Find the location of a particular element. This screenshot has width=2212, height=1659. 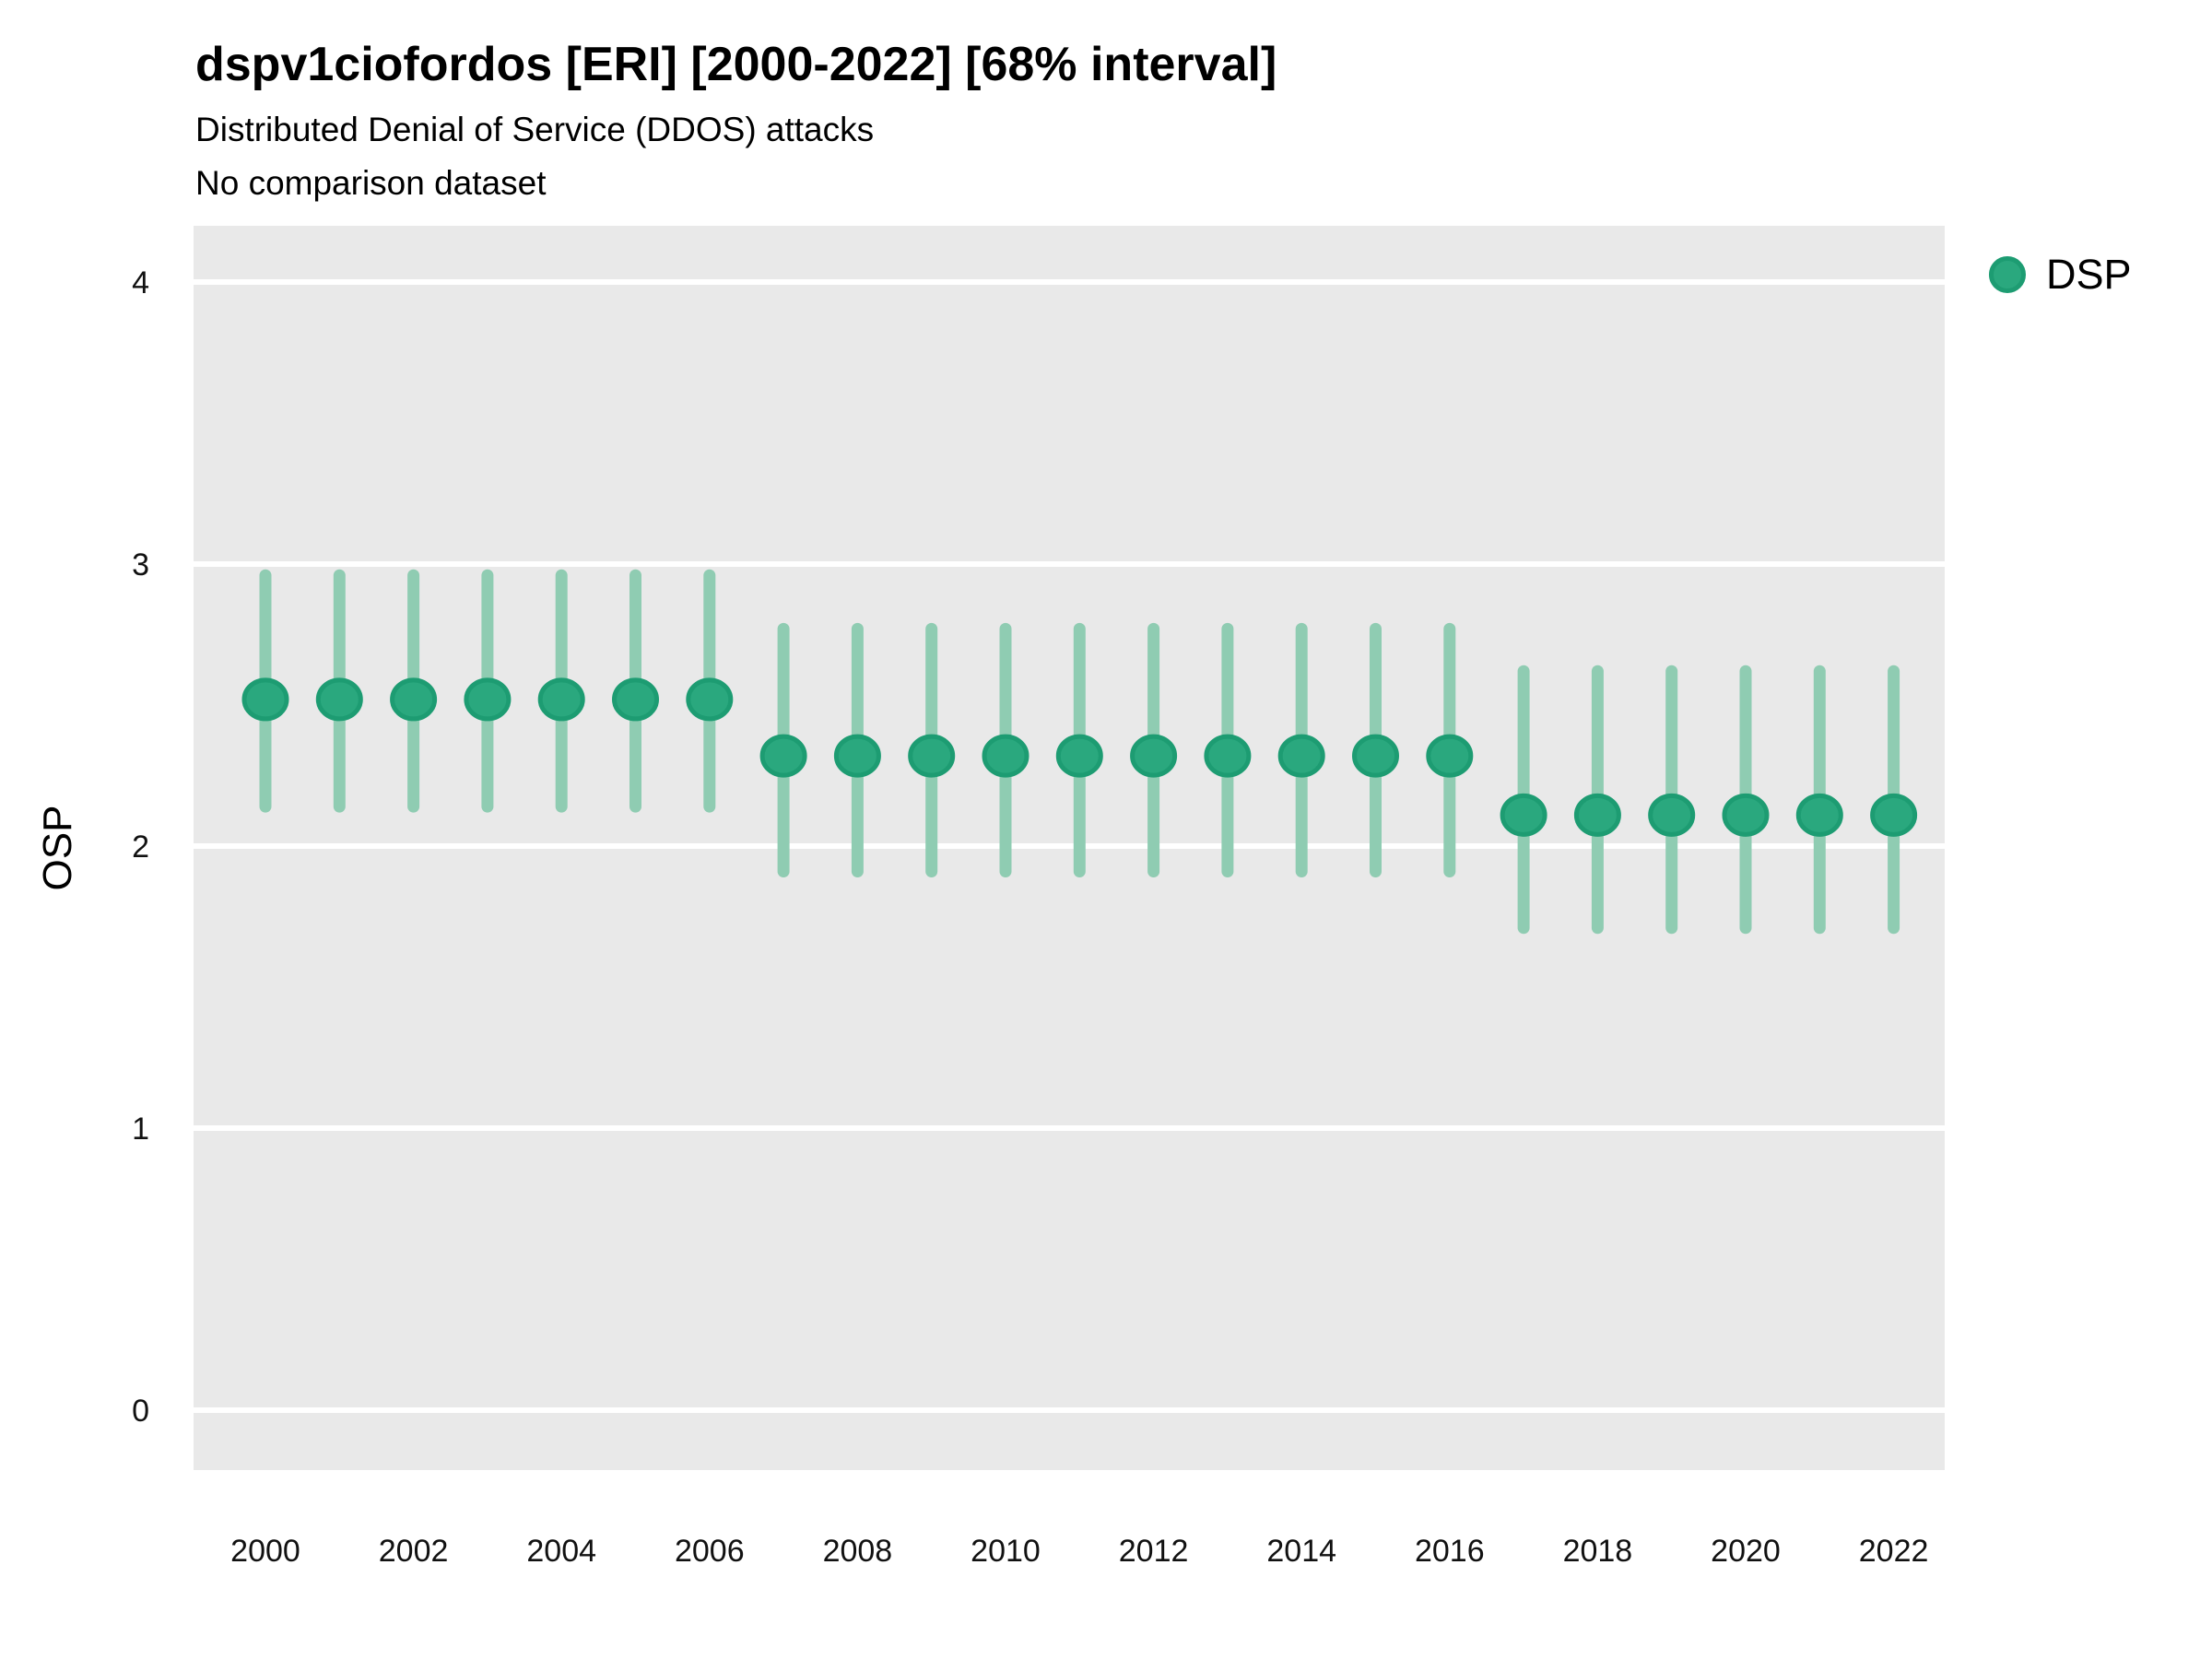

data-point-2012 is located at coordinates (1154, 756).